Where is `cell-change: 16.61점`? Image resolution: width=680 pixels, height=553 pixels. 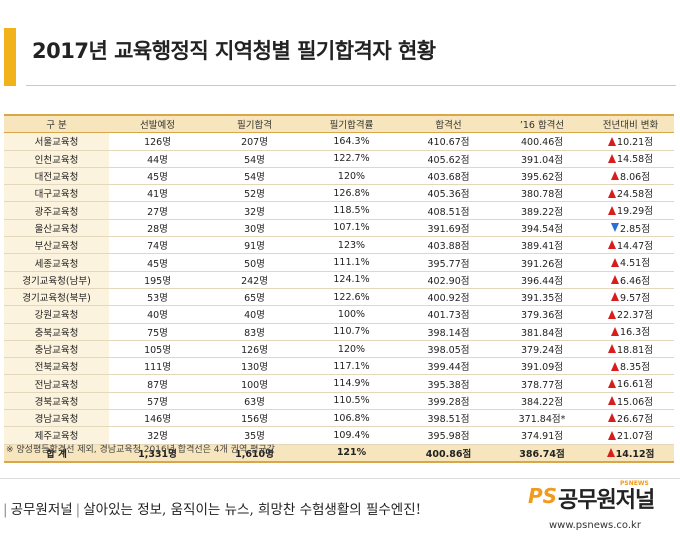
cell-change: 16.61점 is located at coordinates (630, 383).